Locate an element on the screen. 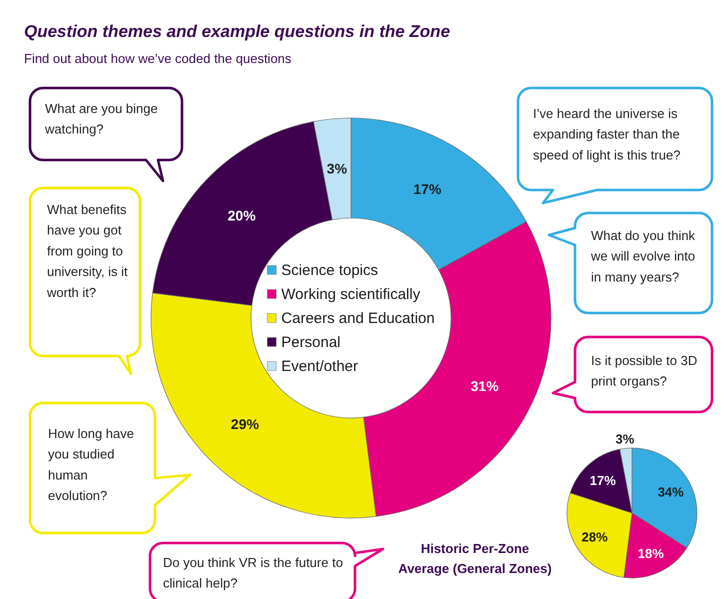 The width and height of the screenshot is (724, 599). text: What benefits have you got from going to university, is it worth it? is located at coordinates (87, 251).